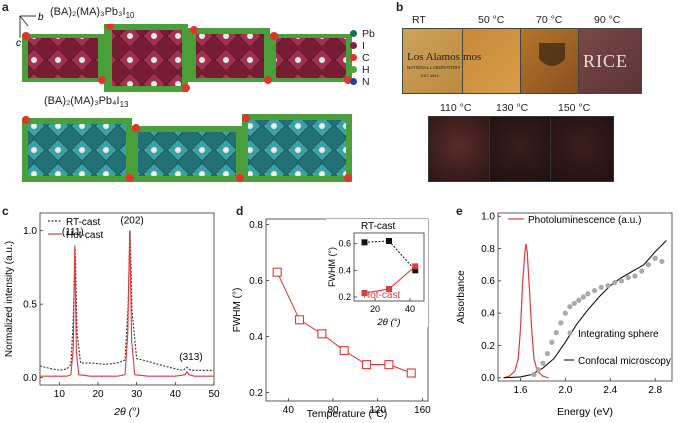  I want to click on atom-legend: Pb I C H N, so click(362, 58).